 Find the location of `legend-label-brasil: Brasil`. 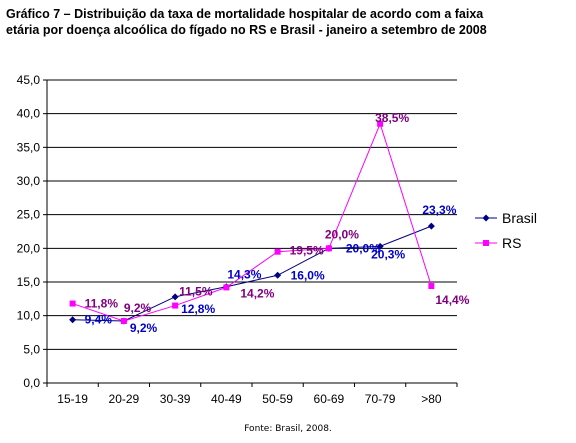

legend-label-brasil: Brasil is located at coordinates (519, 218).